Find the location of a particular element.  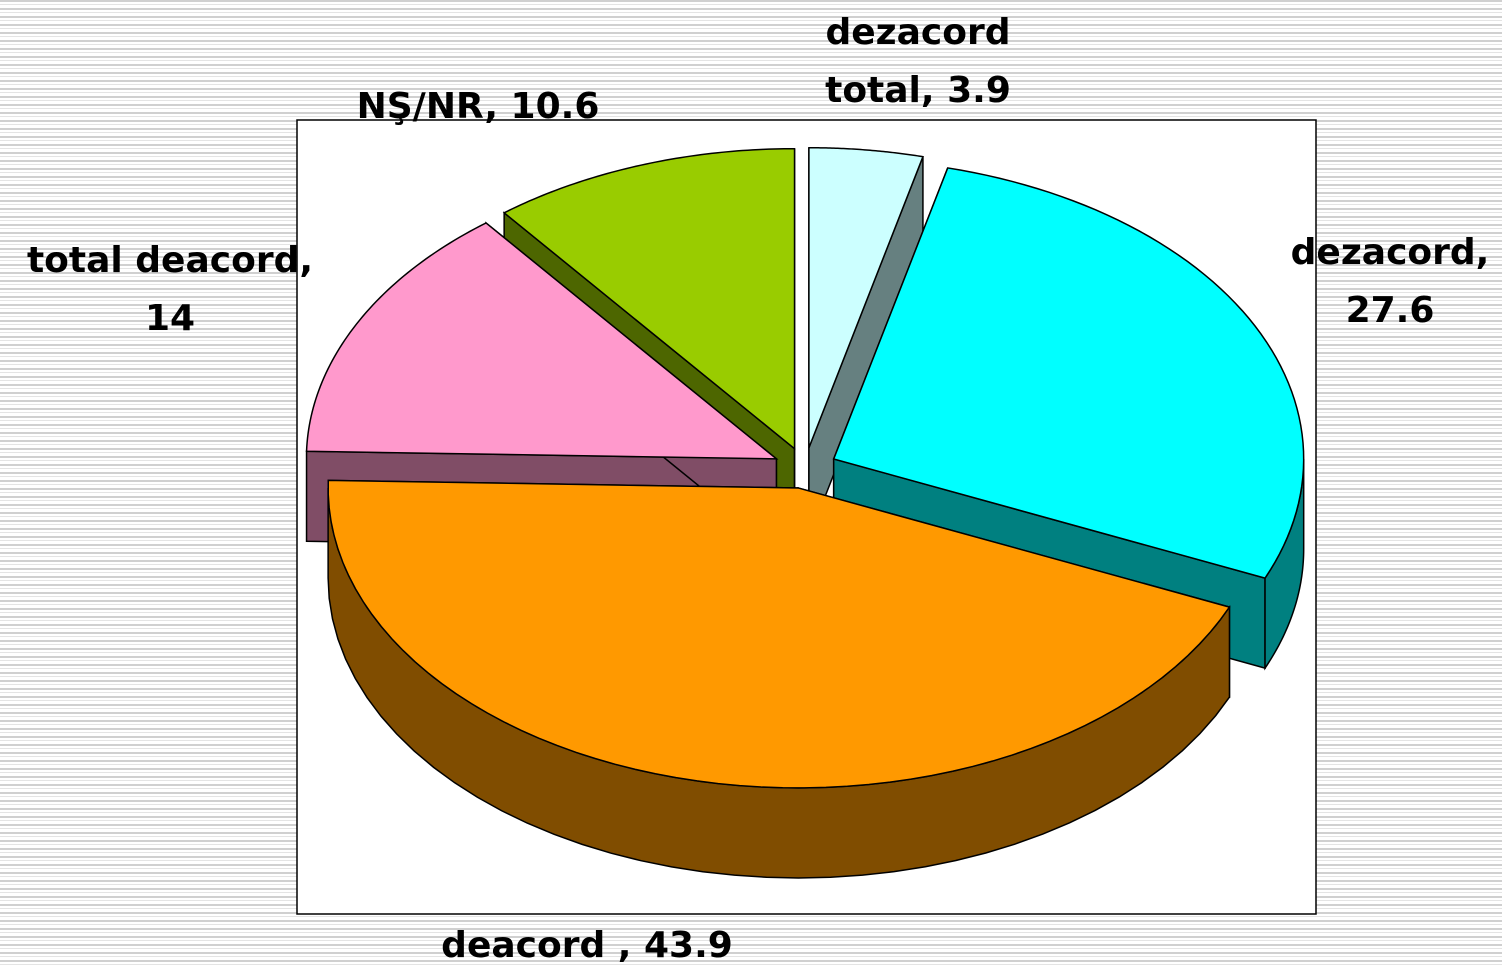

data-label: NŞ/NR, 10.6 is located at coordinates (478, 106).